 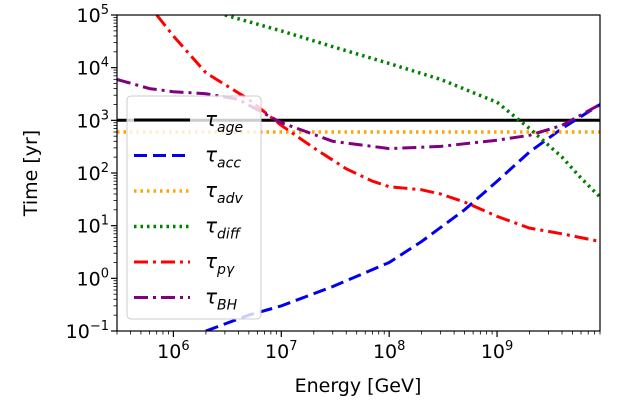 I want to click on series-line-bh, so click(x=358, y=114).